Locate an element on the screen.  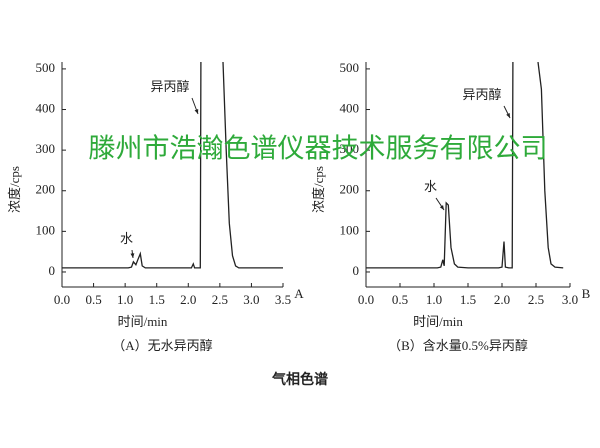
caption: 气相色谱 is located at coordinates (299, 379).